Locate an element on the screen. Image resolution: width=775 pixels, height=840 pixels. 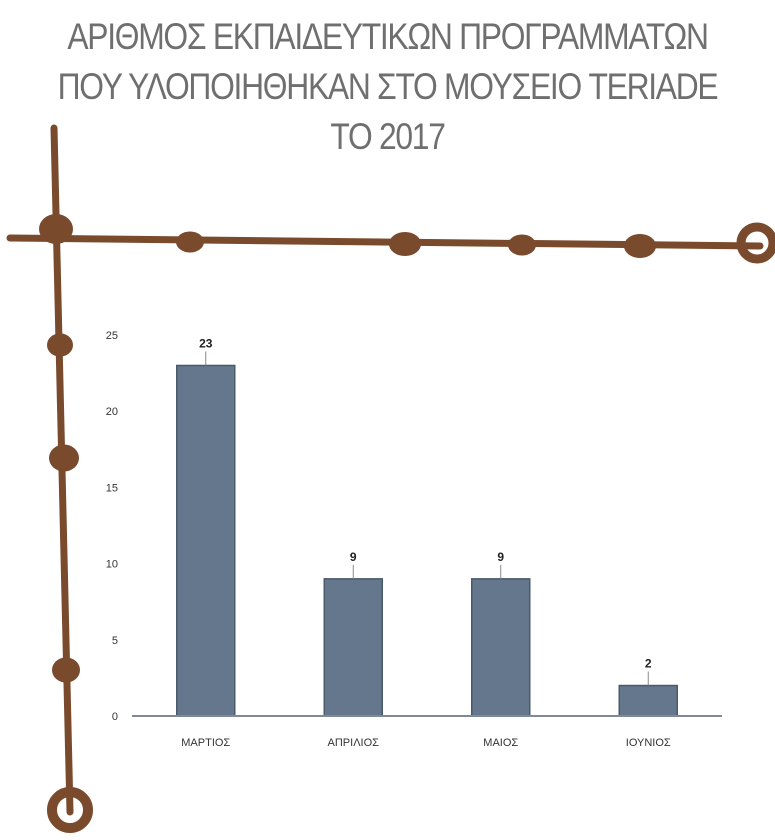
title-line-2: ΠΟΥ ΥΛΟΠΟΙΗΘΗΚΑΝ ΣΤΟ ΜΟΥΣΕΙΟ TERIADE is located at coordinates (388, 86).